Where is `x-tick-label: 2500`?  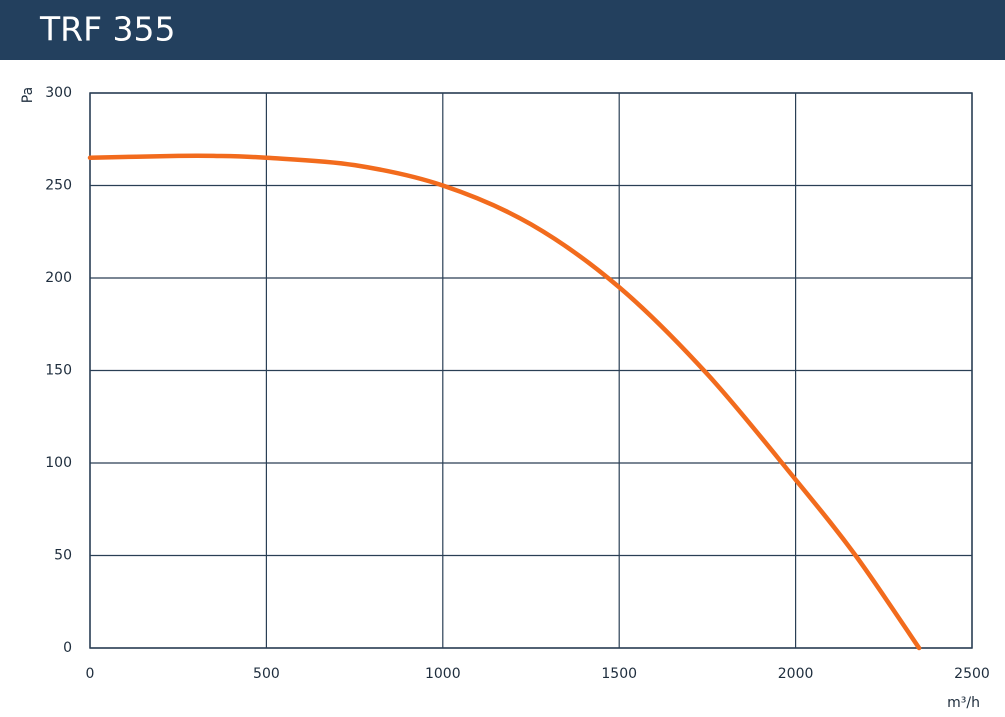
x-tick-label: 2500 is located at coordinates (972, 674).